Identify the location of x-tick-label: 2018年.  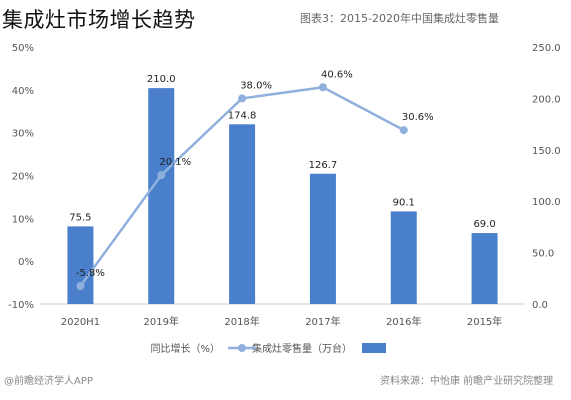
(241, 321).